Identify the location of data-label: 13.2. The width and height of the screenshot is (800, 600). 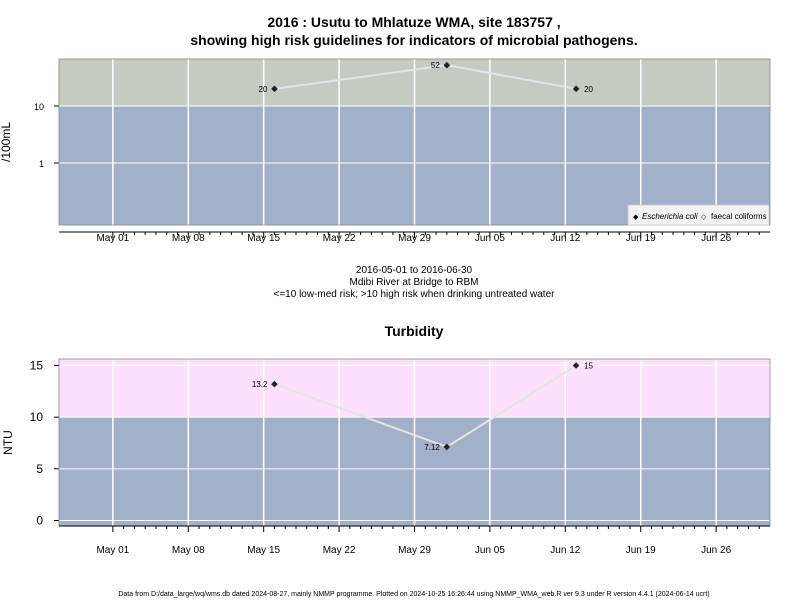
(260, 384).